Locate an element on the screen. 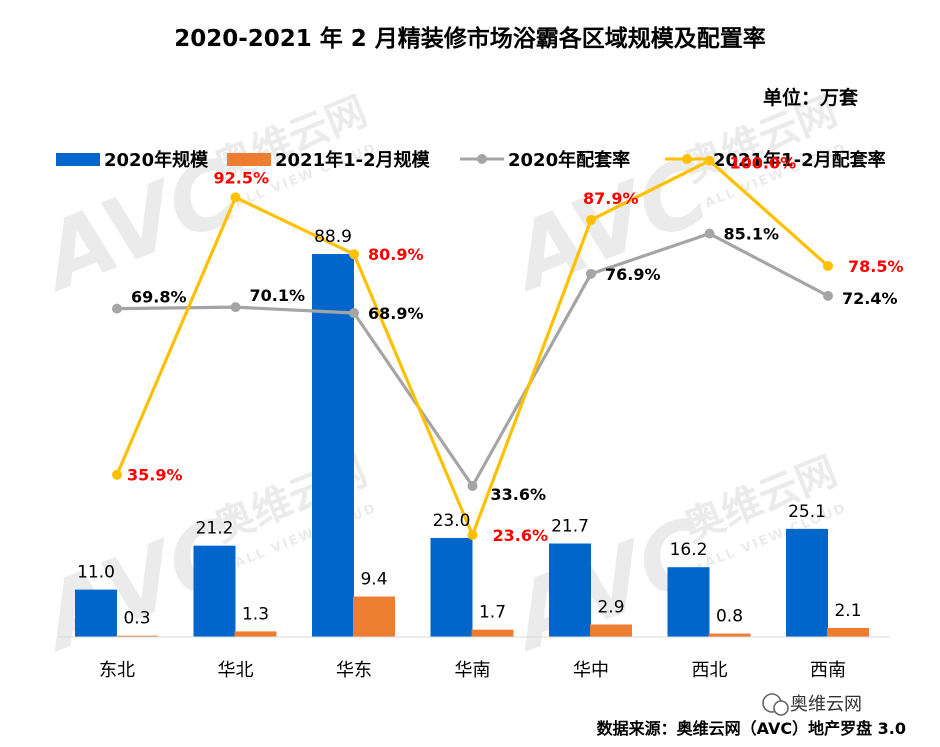 The image size is (940, 747). bar-label-2020-6: 25.1 is located at coordinates (807, 512).